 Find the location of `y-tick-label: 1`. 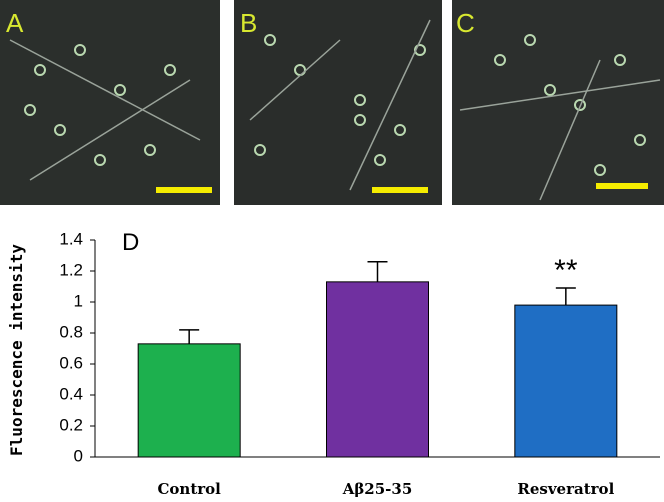

y-tick-label: 1 is located at coordinates (78, 300).